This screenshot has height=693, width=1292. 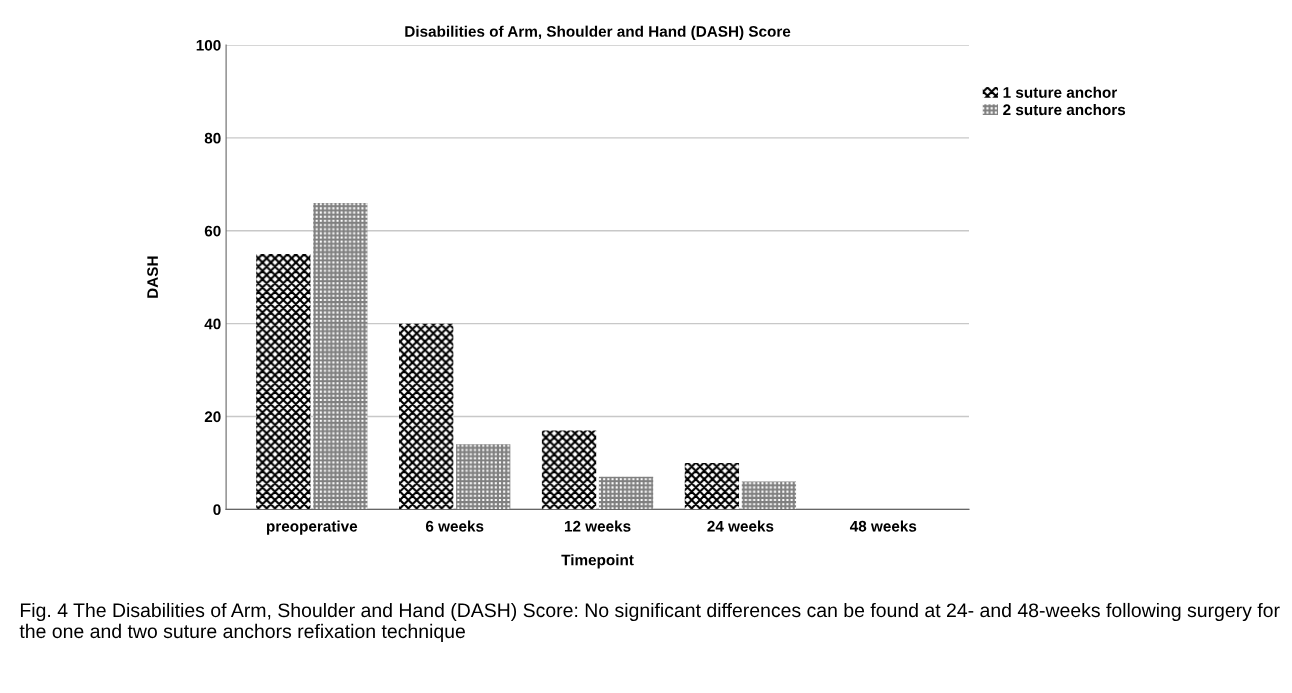 I want to click on y-tick-label: 0, so click(x=217, y=510).